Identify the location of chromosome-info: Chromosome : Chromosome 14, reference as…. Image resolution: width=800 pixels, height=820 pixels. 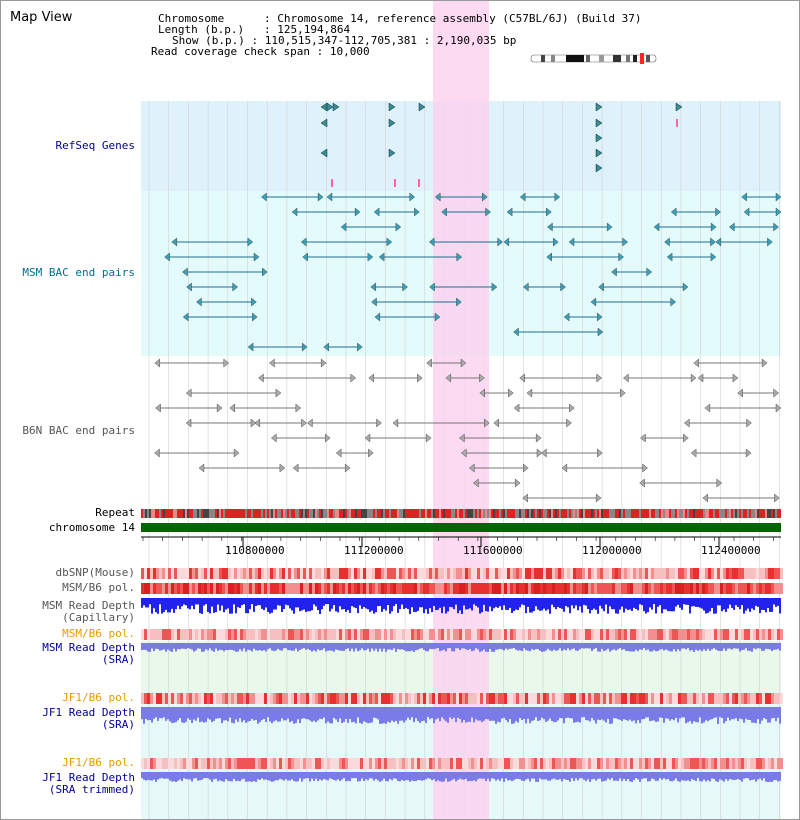
(400, 18).